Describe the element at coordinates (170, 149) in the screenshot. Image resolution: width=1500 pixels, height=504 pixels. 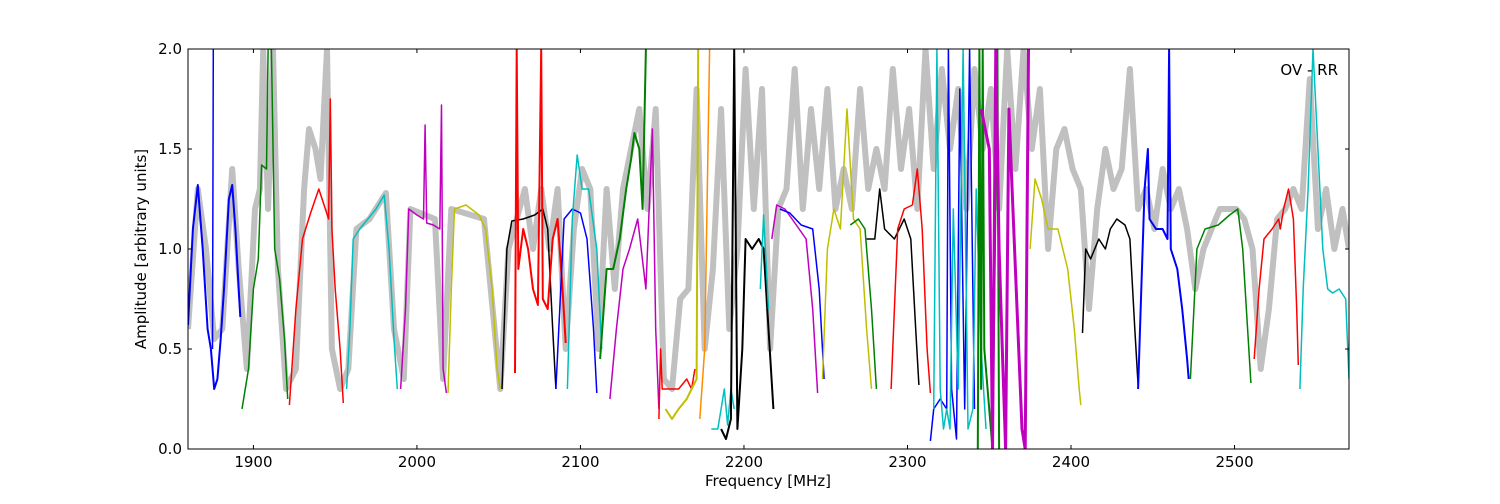
I see `y-tick-label: 1.5` at that location.